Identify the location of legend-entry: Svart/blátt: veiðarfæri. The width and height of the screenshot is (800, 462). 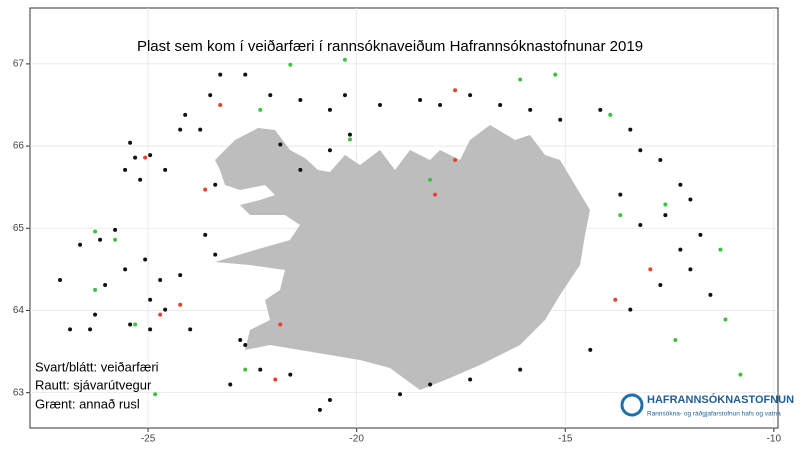
(97, 366).